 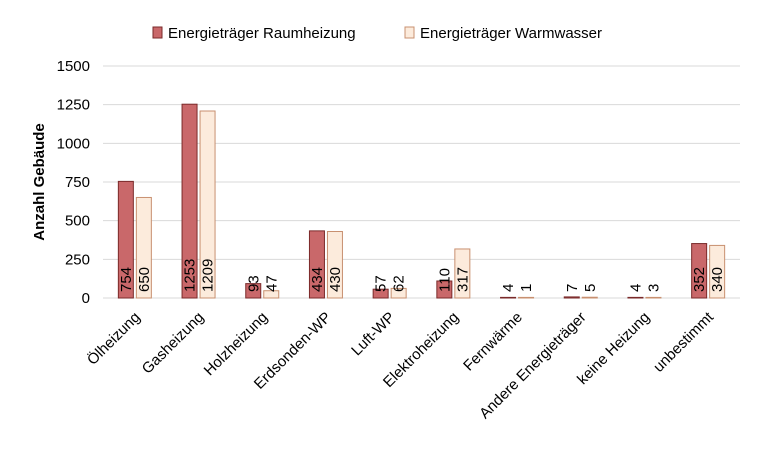 What do you see at coordinates (717, 279) in the screenshot?
I see `data-label: 340` at bounding box center [717, 279].